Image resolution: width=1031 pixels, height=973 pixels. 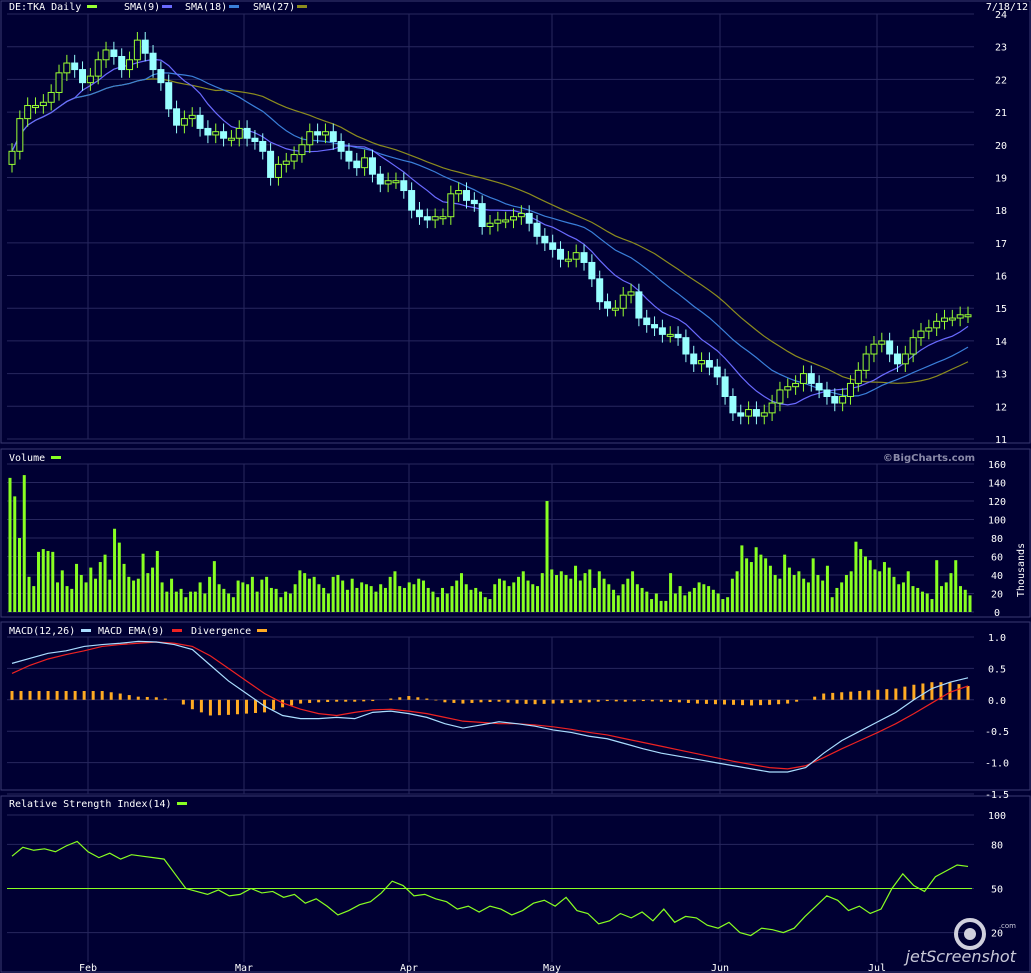 What do you see at coordinates (244, 968) in the screenshot?
I see `month-label: Mar` at bounding box center [244, 968].